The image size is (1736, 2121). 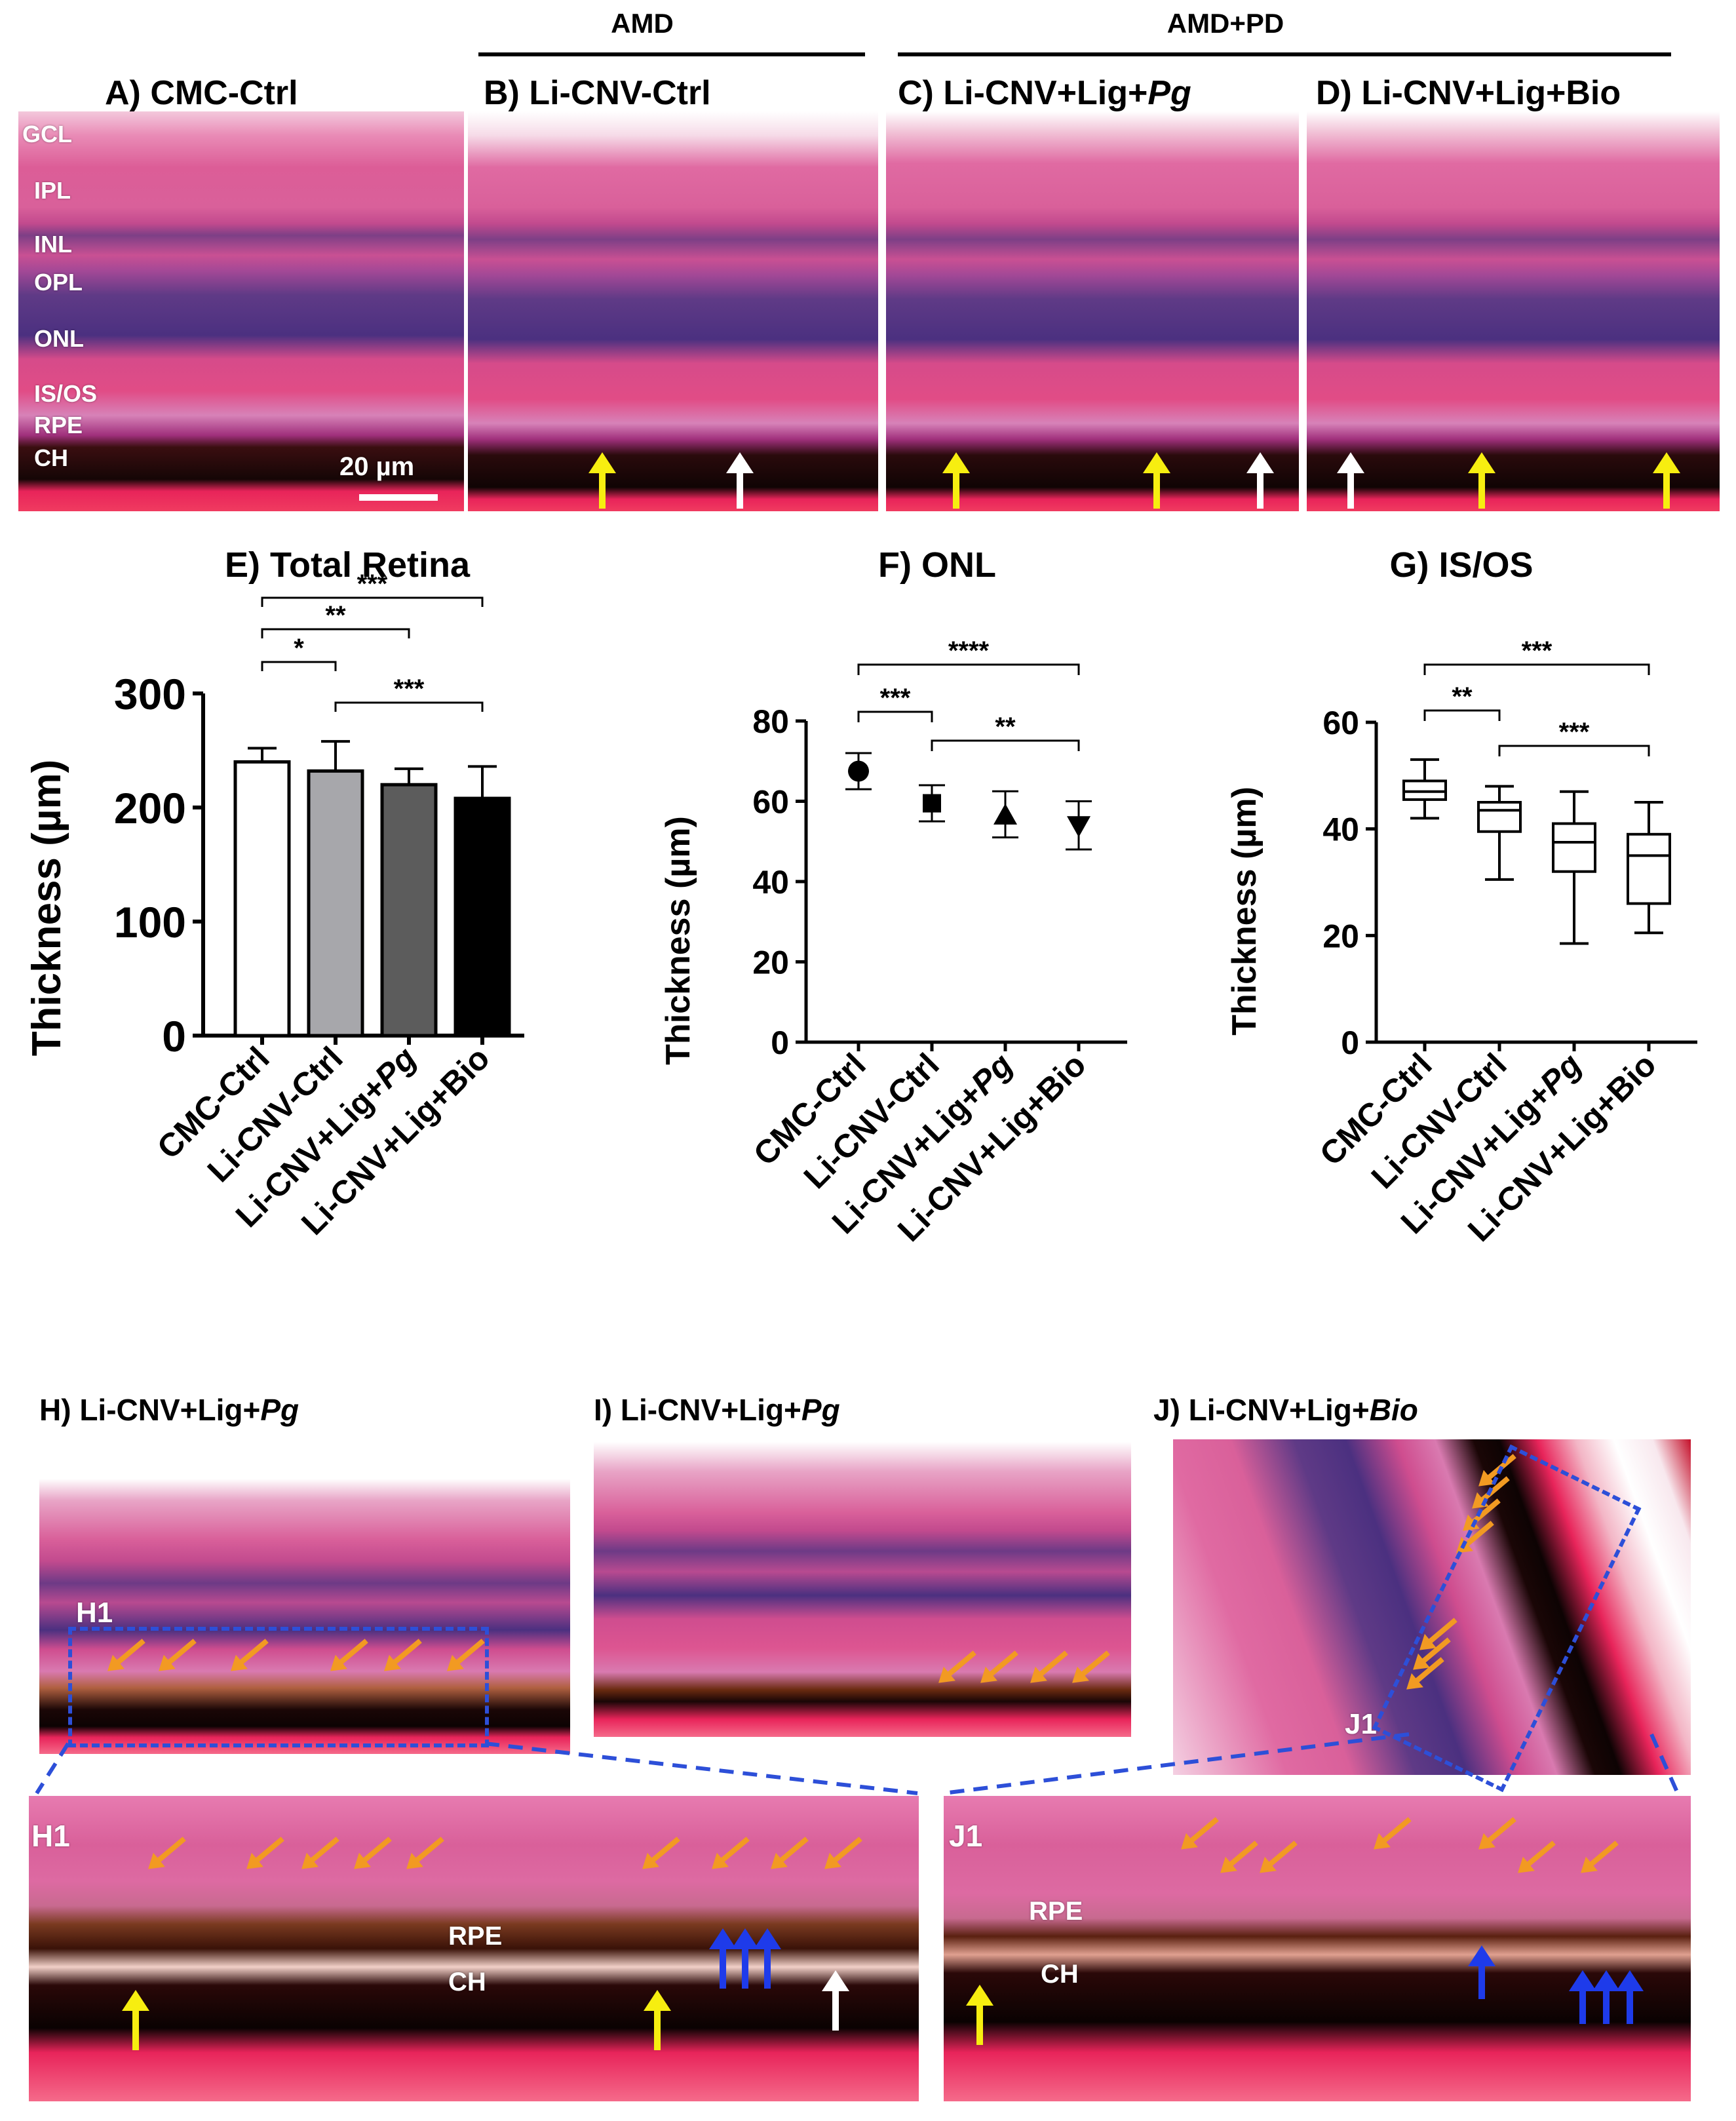 What do you see at coordinates (169, 1410) in the screenshot?
I see `panel-title-h: H) Li-CNV+Lig+Pg` at bounding box center [169, 1410].